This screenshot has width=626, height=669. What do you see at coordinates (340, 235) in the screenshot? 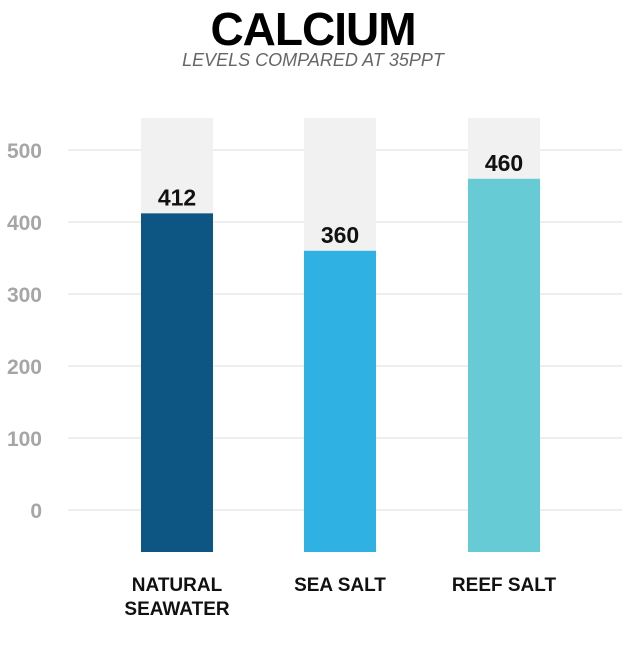
I see `data-label: 360` at bounding box center [340, 235].